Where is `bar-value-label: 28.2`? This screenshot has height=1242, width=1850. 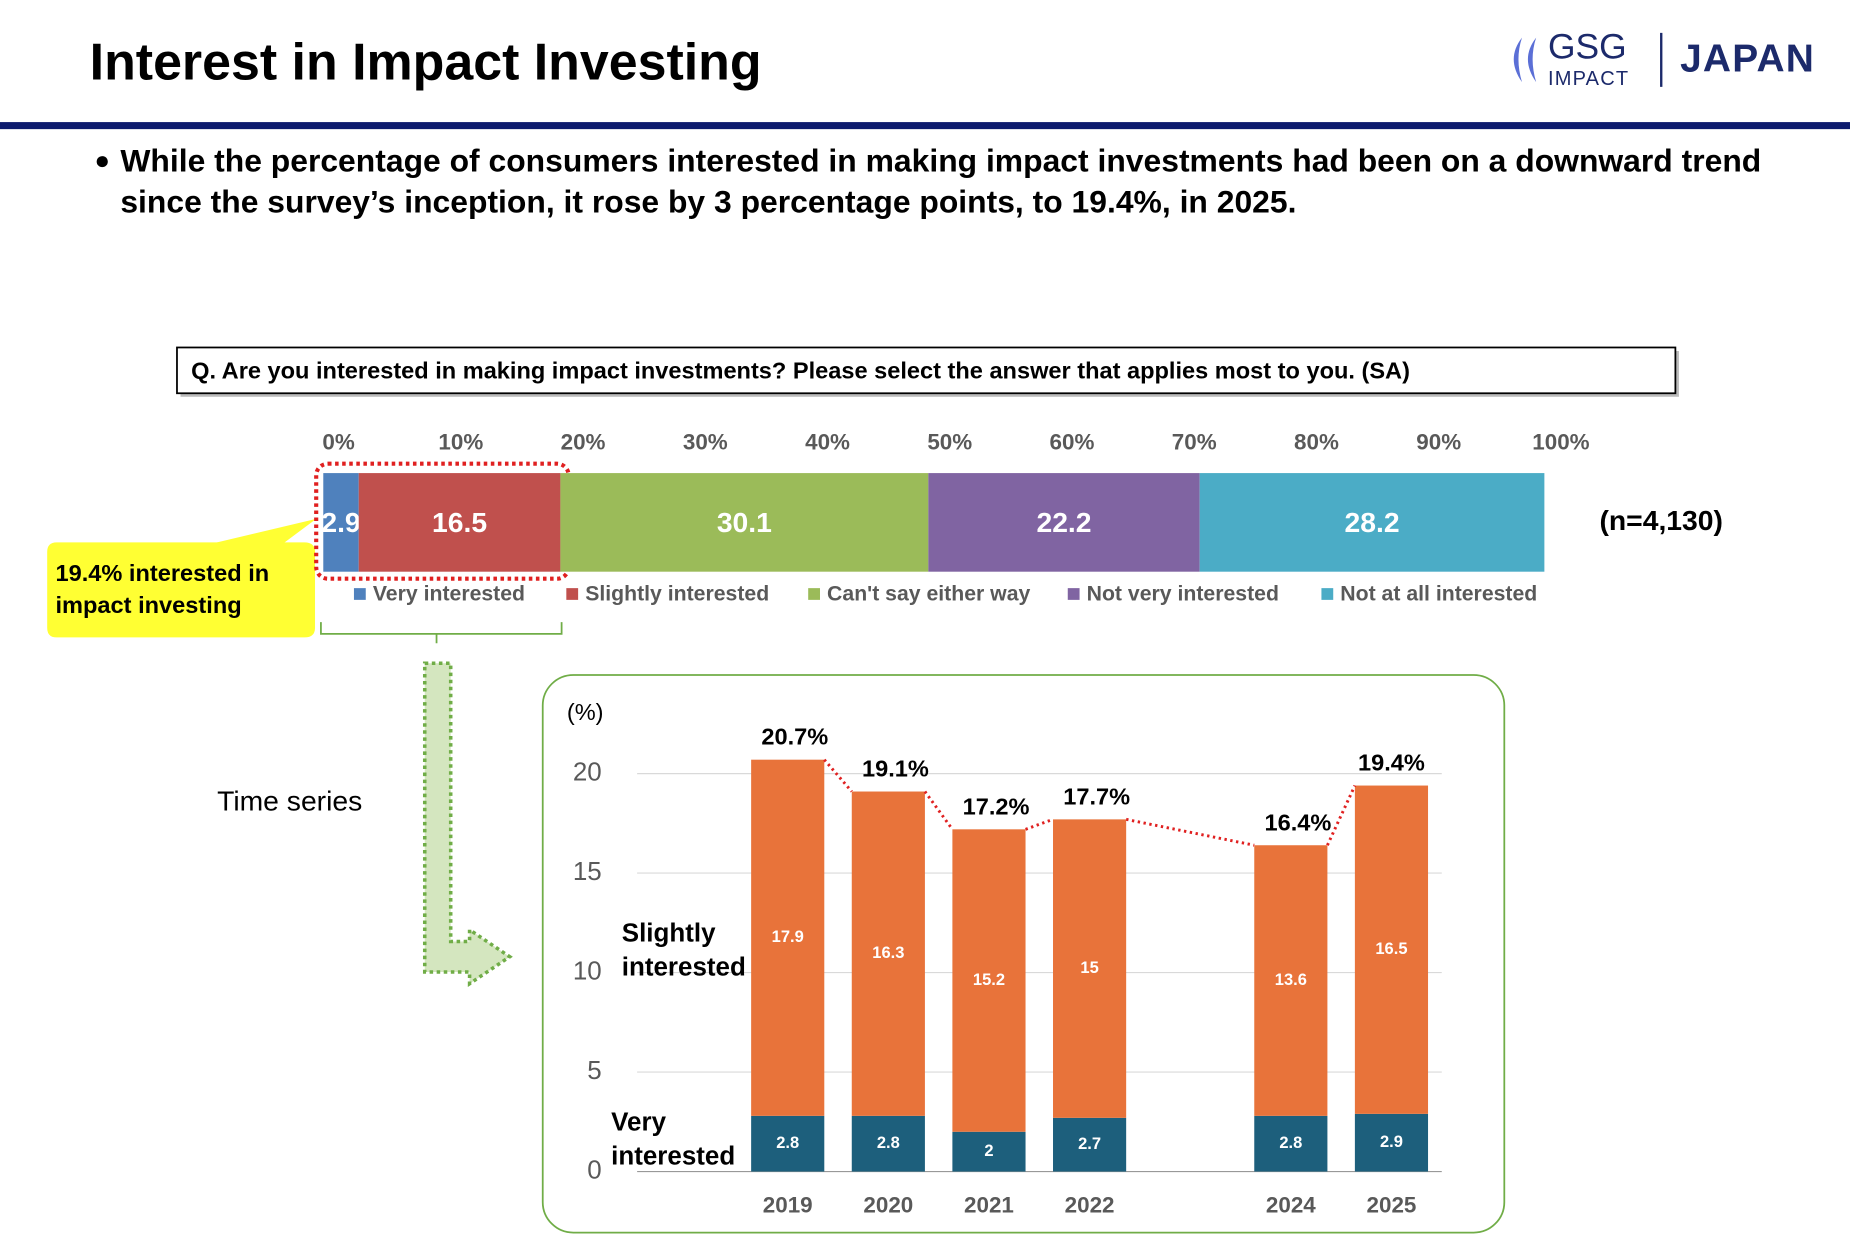 bar-value-label: 28.2 is located at coordinates (1371, 522).